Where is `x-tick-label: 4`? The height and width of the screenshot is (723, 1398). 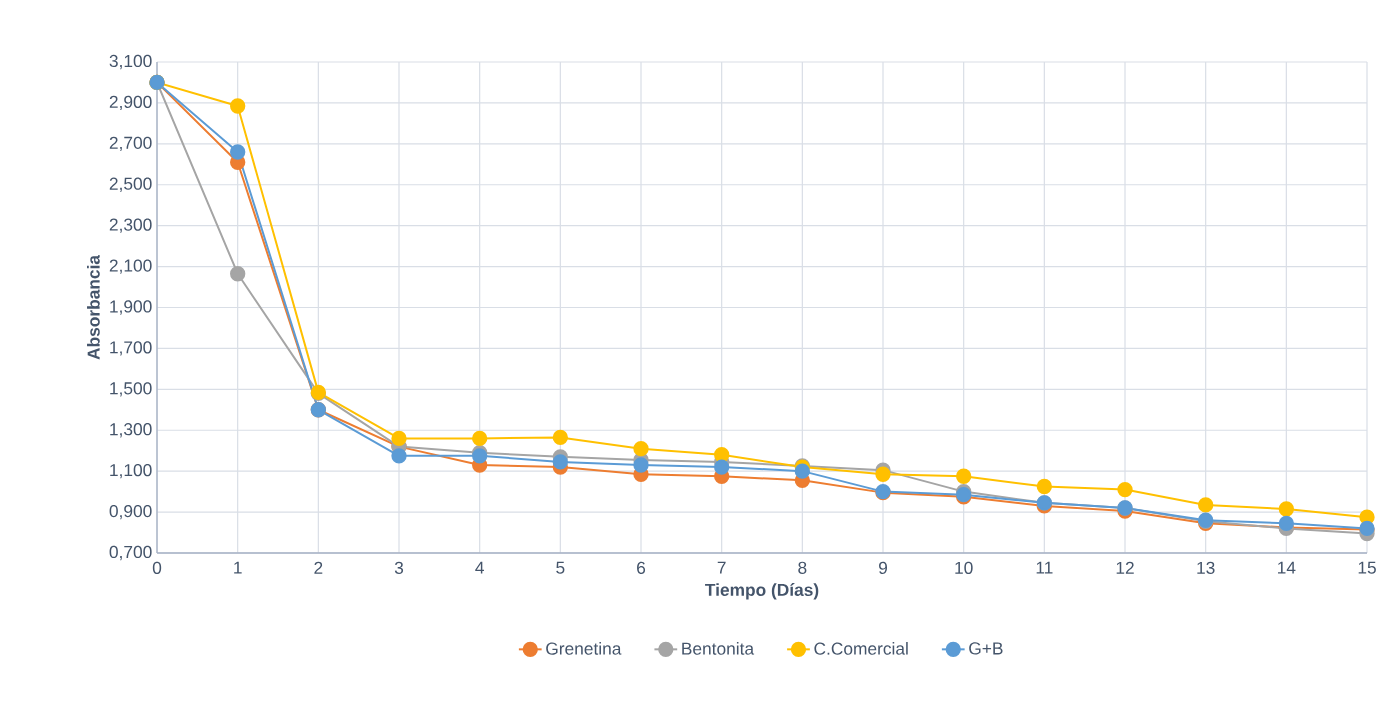
x-tick-label: 4 is located at coordinates (479, 567).